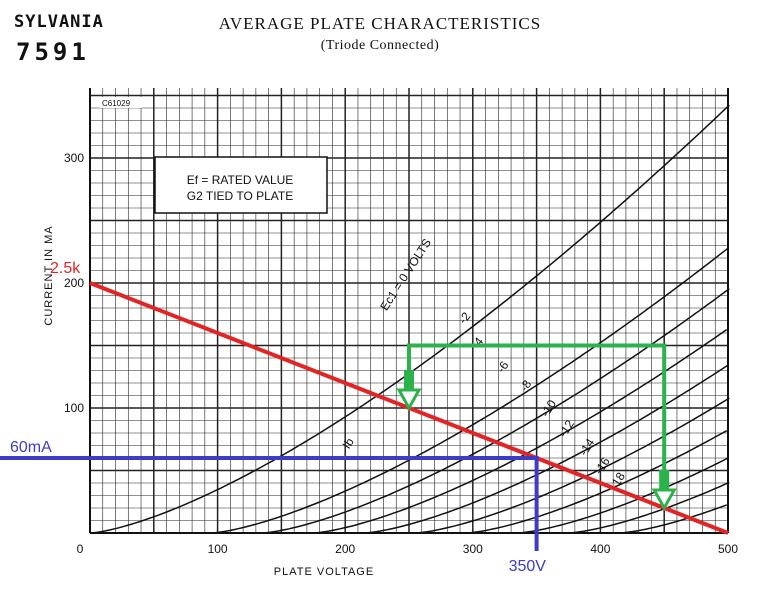 Image resolution: width=777 pixels, height=595 pixels. I want to click on annotation-box, so click(241, 185).